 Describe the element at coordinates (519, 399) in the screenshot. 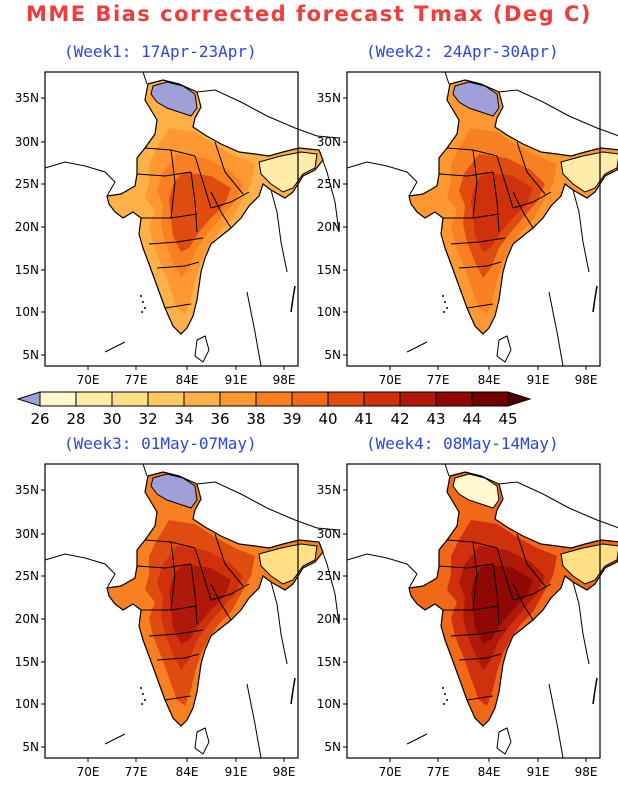

I see `colorbar-high-arrow` at that location.